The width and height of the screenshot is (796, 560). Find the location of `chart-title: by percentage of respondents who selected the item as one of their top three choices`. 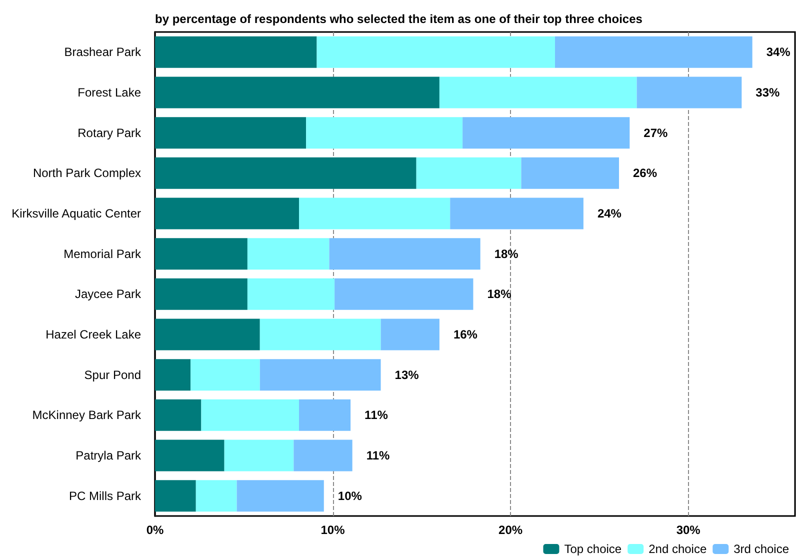

chart-title: by percentage of respondents who selected the item as one of their top three choices is located at coordinates (399, 19).